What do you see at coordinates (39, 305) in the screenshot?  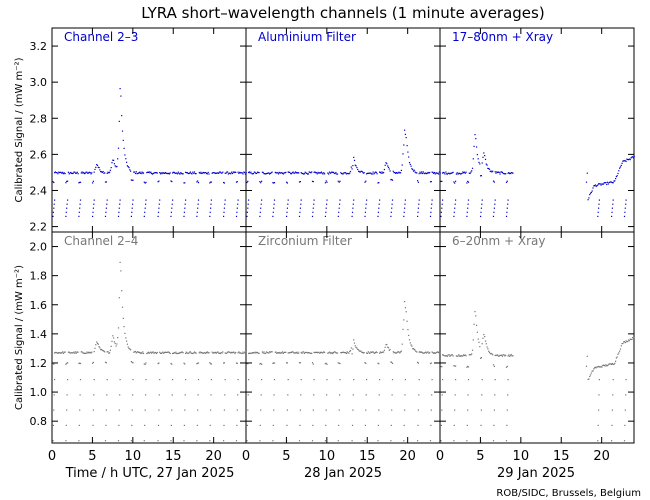 I see `y-tick-label: 1.6` at bounding box center [39, 305].